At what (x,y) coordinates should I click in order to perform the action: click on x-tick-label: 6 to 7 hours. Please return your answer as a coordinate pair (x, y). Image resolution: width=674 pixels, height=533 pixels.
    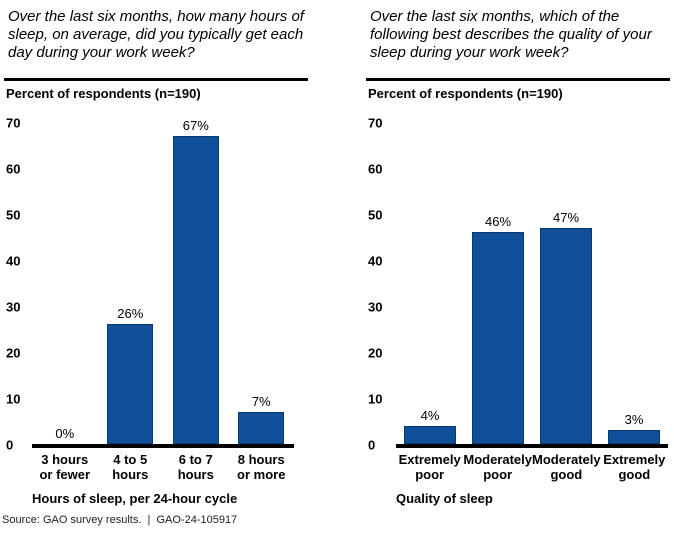
    Looking at the image, I should click on (195, 467).